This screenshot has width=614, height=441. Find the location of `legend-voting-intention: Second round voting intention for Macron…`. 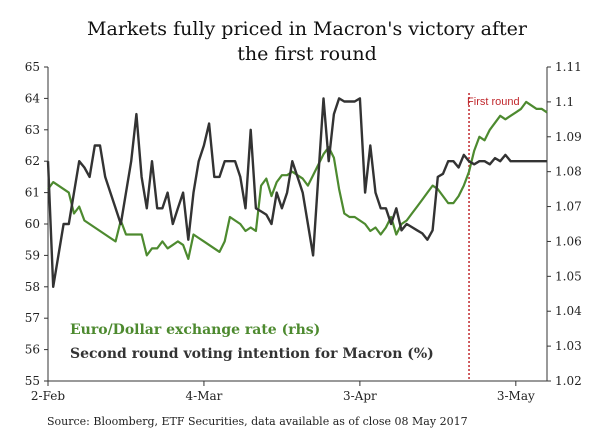

legend-voting-intention: Second round voting intention for Macron… is located at coordinates (252, 354).